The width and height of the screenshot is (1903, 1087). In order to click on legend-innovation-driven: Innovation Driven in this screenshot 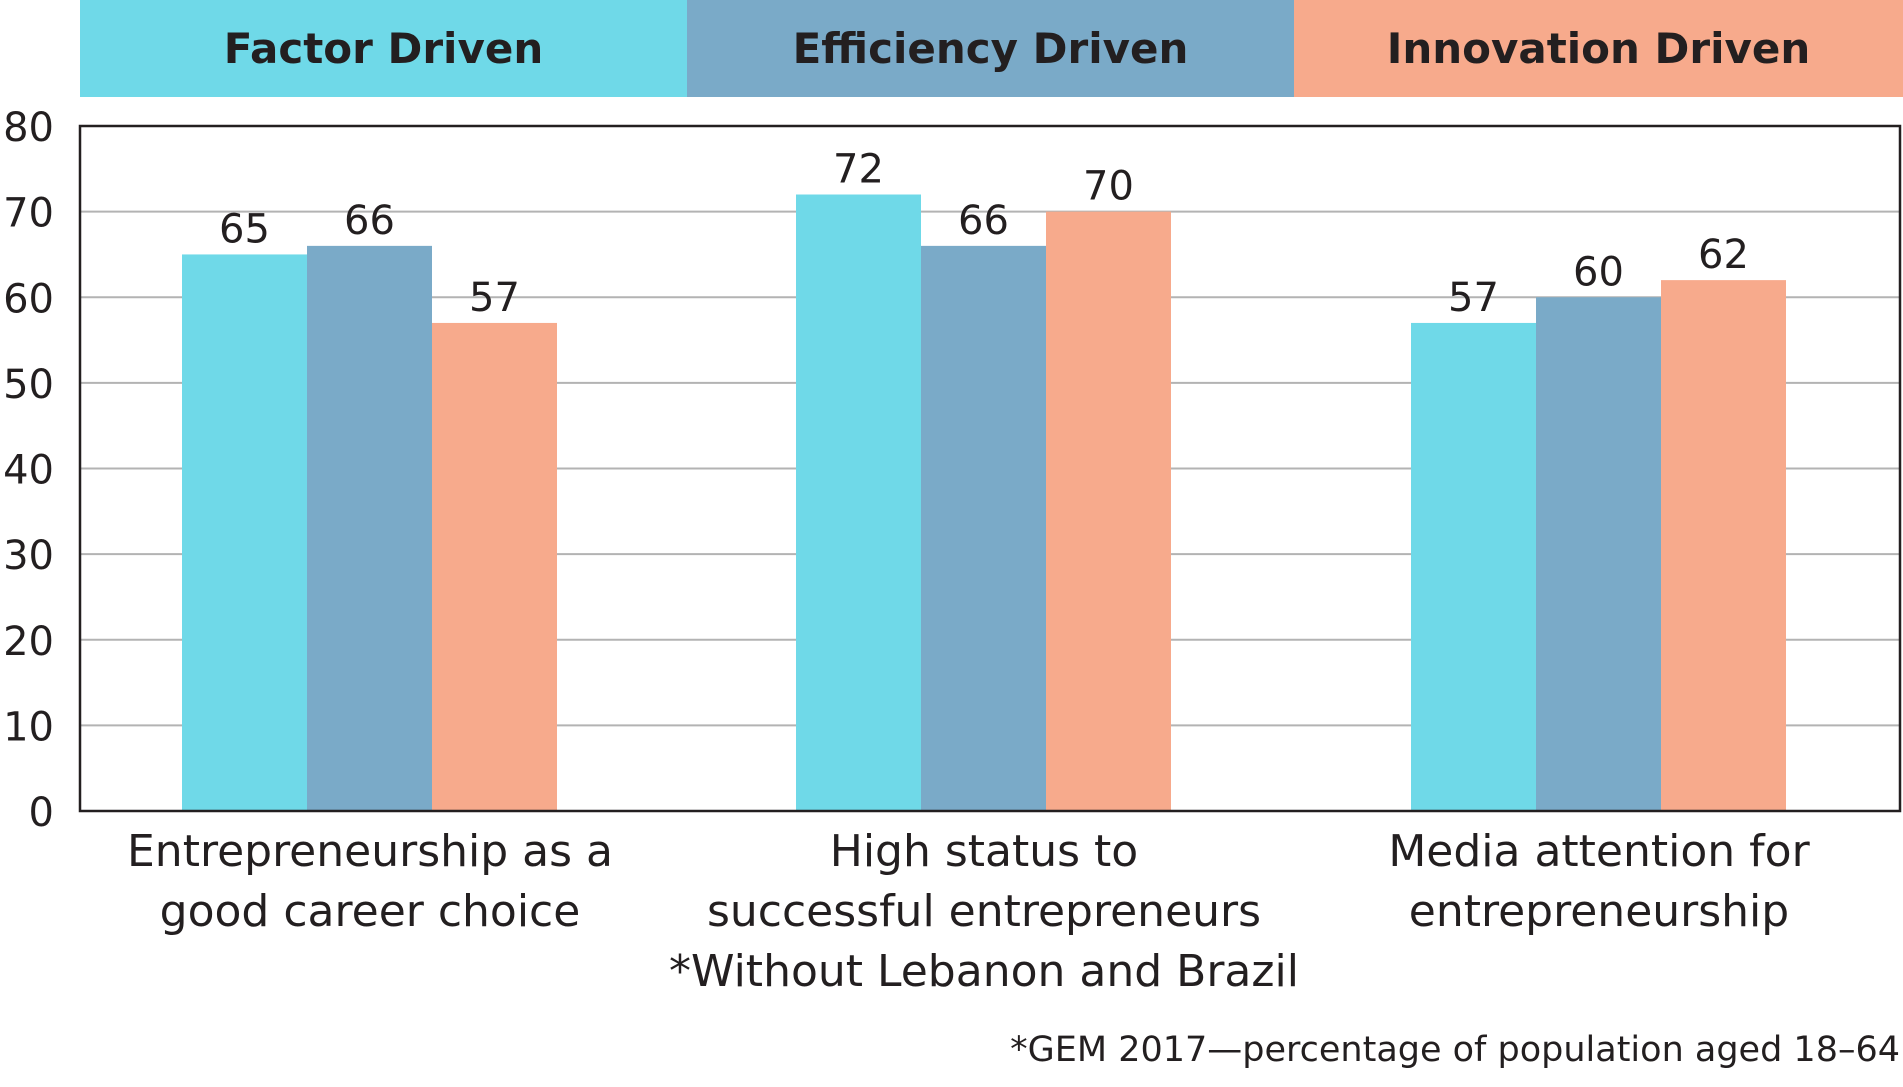, I will do `click(1598, 48)`.